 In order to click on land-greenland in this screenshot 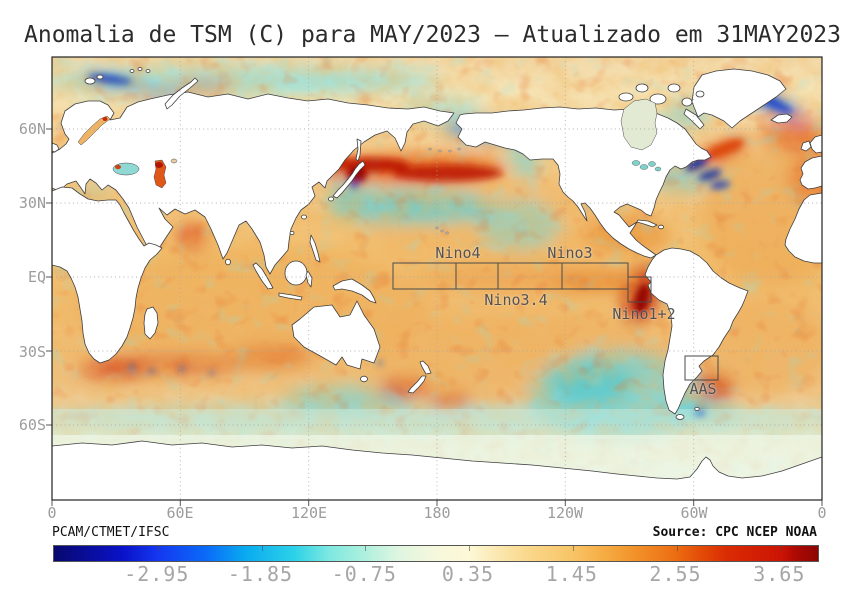, I will do `click(739, 98)`.